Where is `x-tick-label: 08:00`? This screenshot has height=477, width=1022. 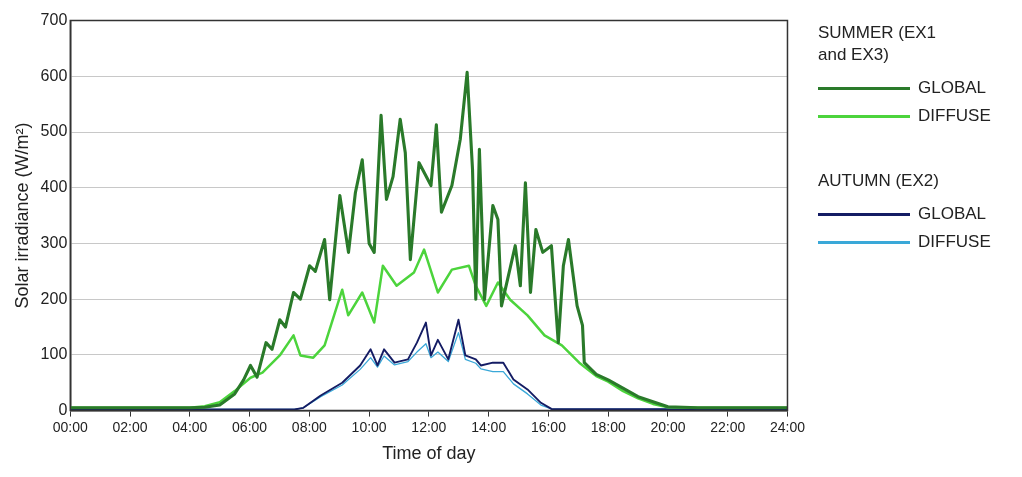
x-tick-label: 08:00 is located at coordinates (309, 426).